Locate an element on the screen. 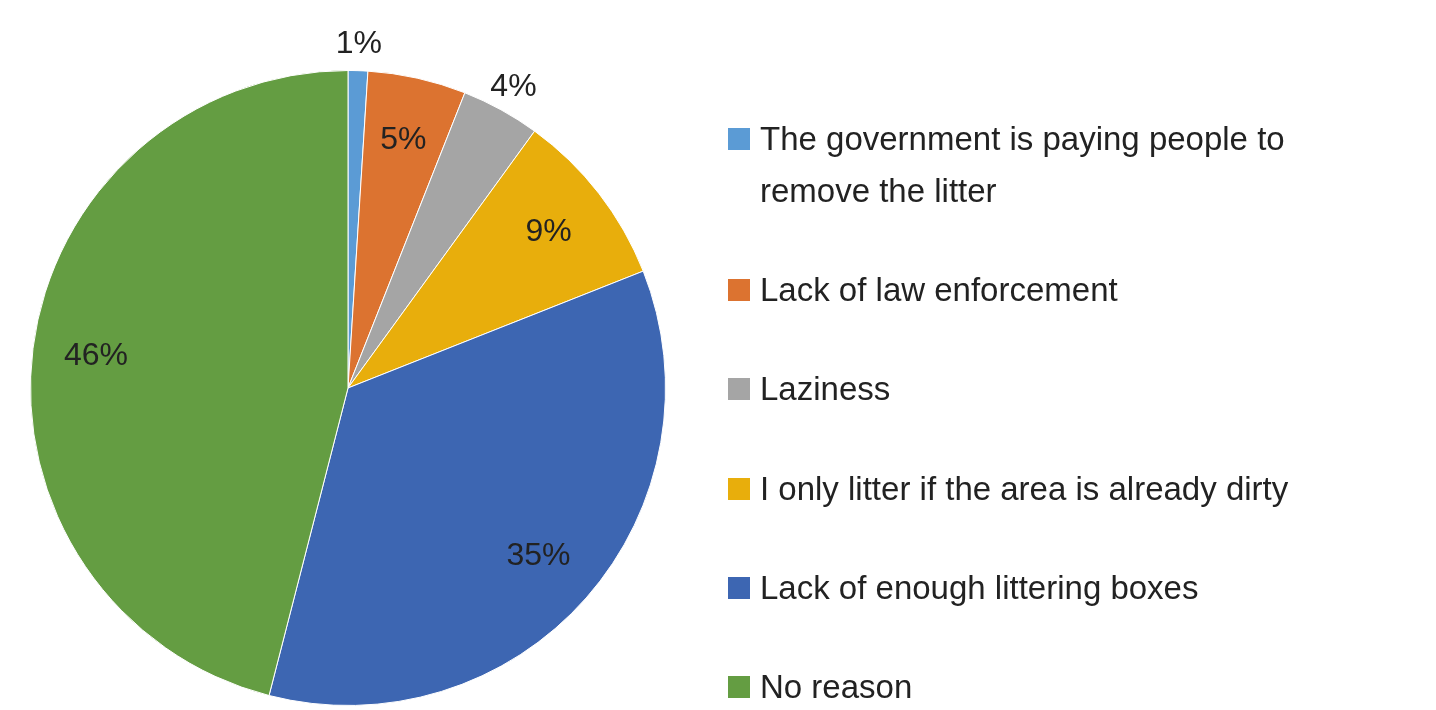 The width and height of the screenshot is (1436, 710). legend-label: Laziness is located at coordinates (825, 389).